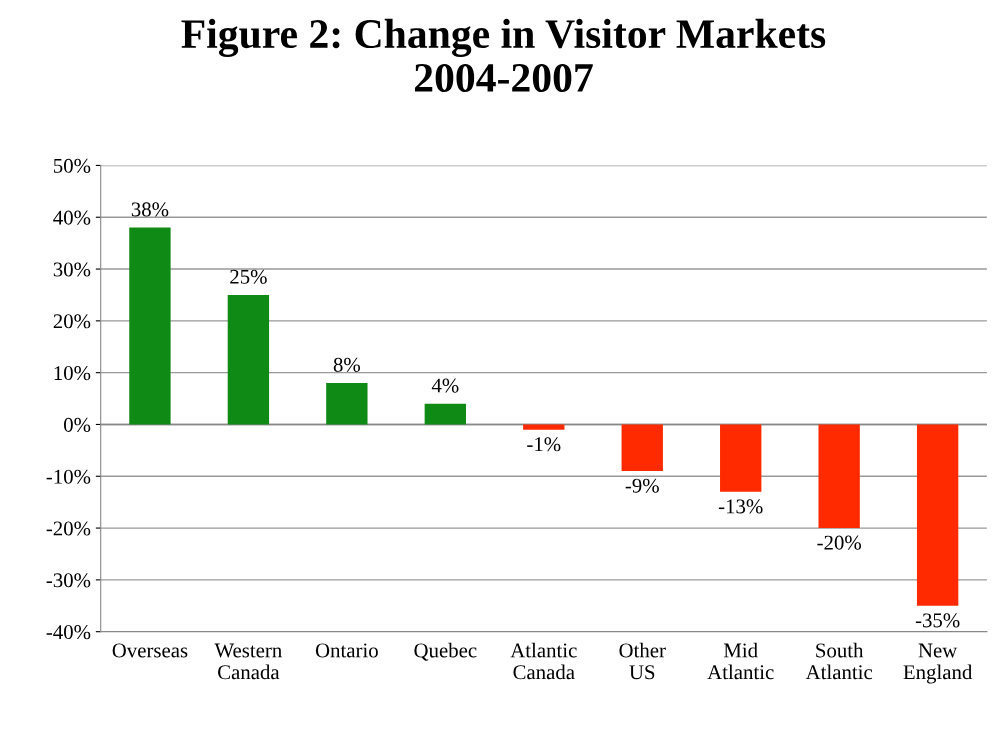  What do you see at coordinates (248, 276) in the screenshot?
I see `data-label: 25%` at bounding box center [248, 276].